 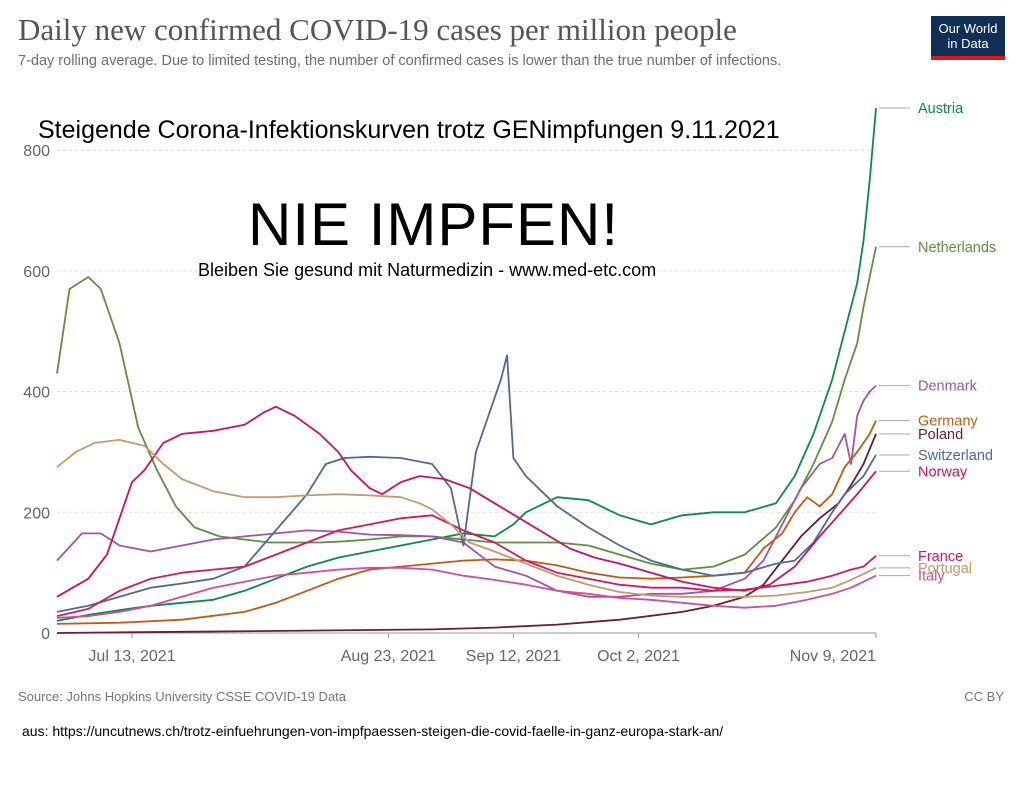 I want to click on series-label-france: France, so click(x=940, y=557).